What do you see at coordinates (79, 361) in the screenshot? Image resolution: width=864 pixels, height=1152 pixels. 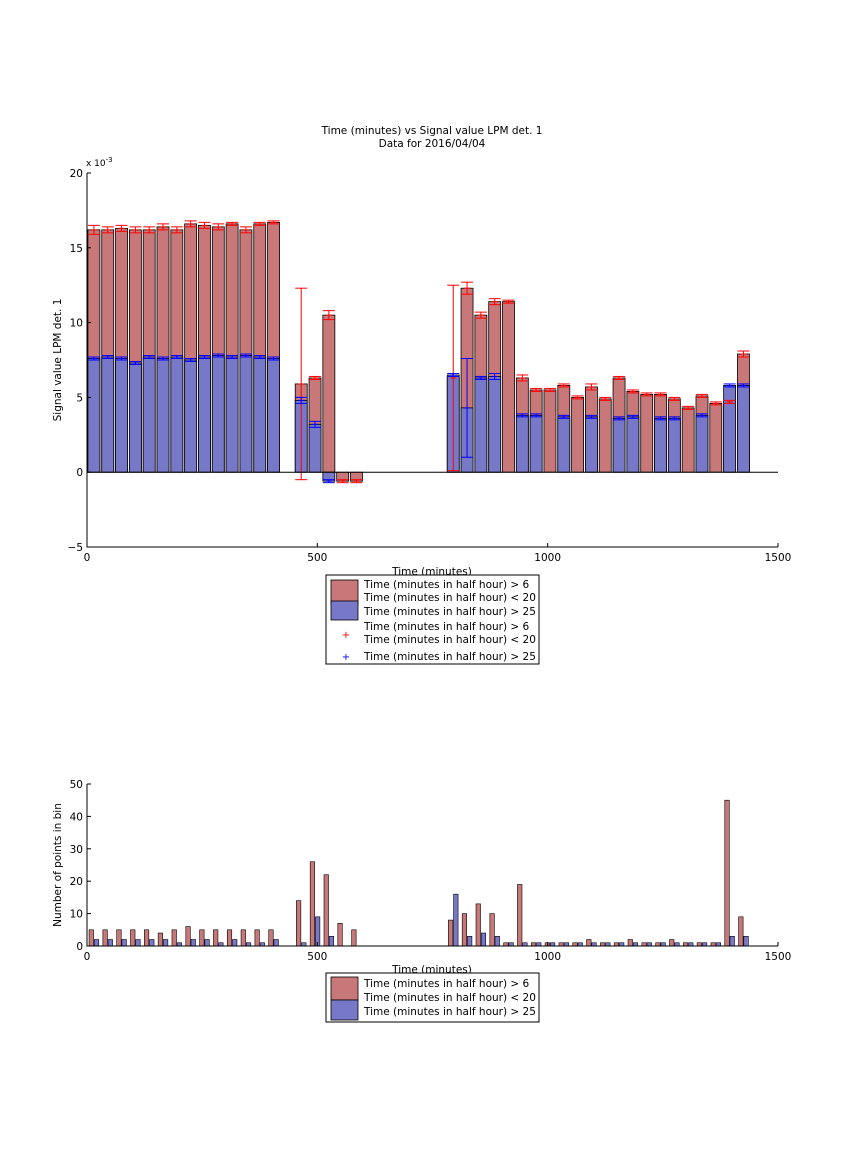 I see `y-axis-ticks: −5 0 5 10 15 20` at bounding box center [79, 361].